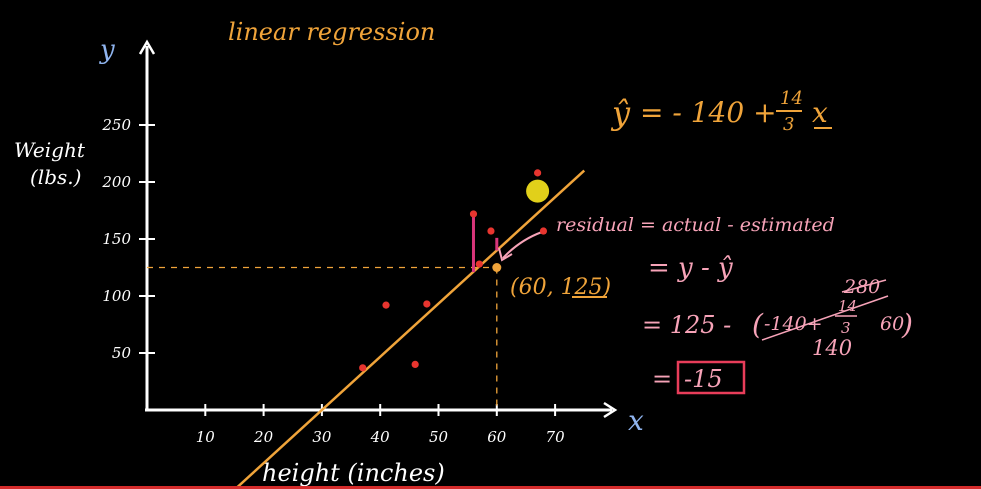 The image size is (981, 489). What do you see at coordinates (116, 239) in the screenshot?
I see `y-tick-label: 150` at bounding box center [116, 239].